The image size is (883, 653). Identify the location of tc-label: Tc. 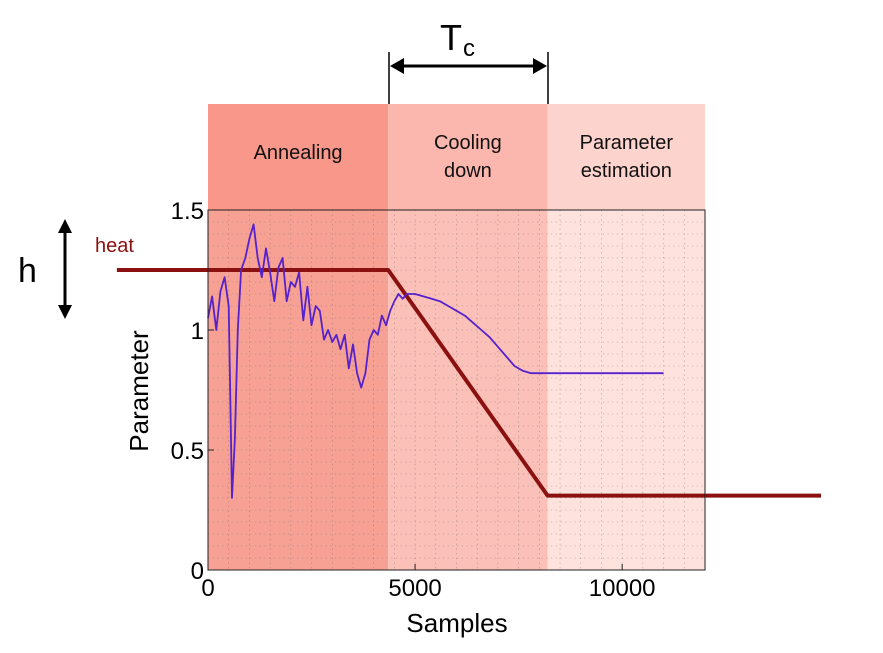
(457, 39).